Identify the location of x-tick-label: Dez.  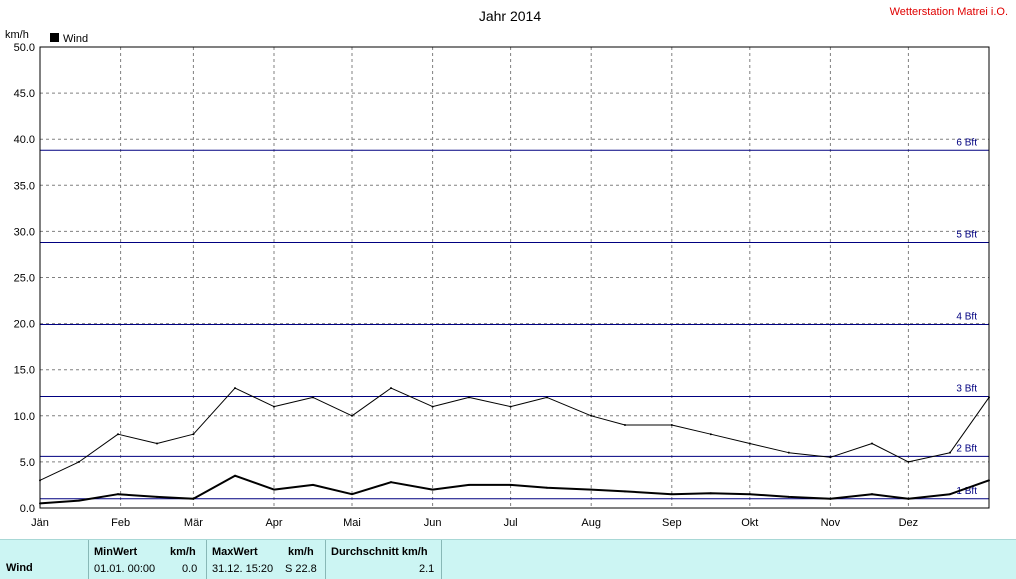
(909, 523).